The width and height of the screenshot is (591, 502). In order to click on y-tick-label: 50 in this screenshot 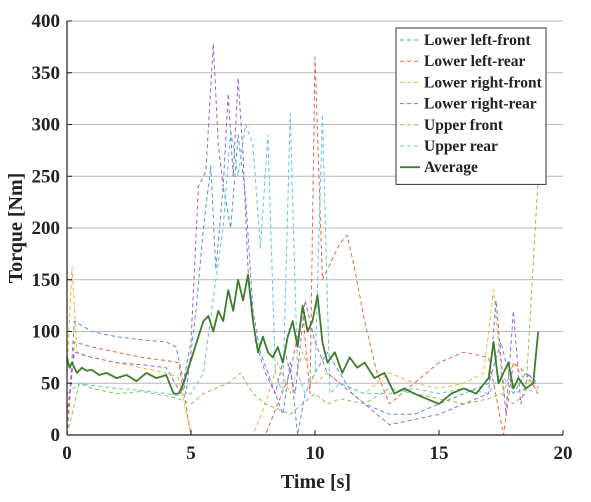, I will do `click(50, 383)`.